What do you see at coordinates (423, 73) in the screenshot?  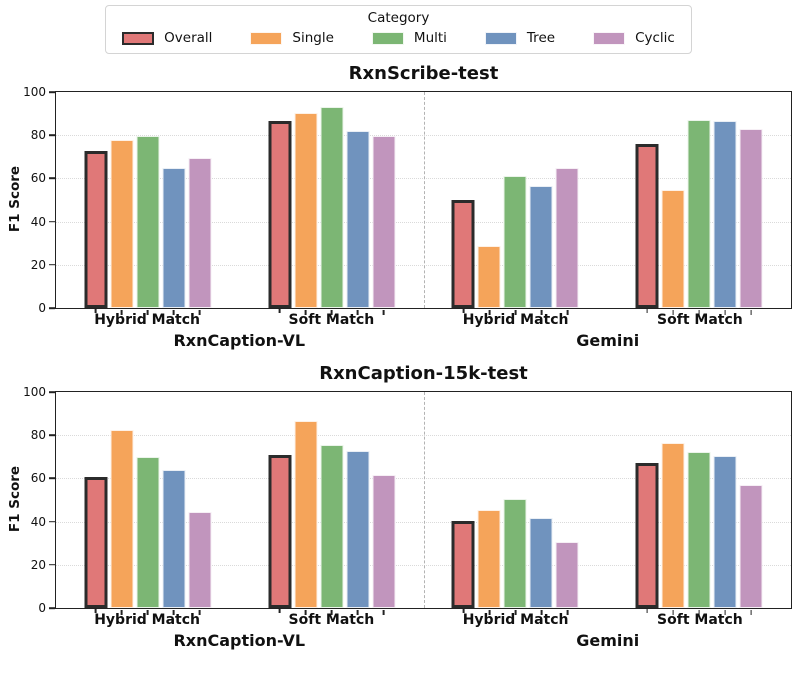 I see `chart-title: RxnScribe-test` at bounding box center [423, 73].